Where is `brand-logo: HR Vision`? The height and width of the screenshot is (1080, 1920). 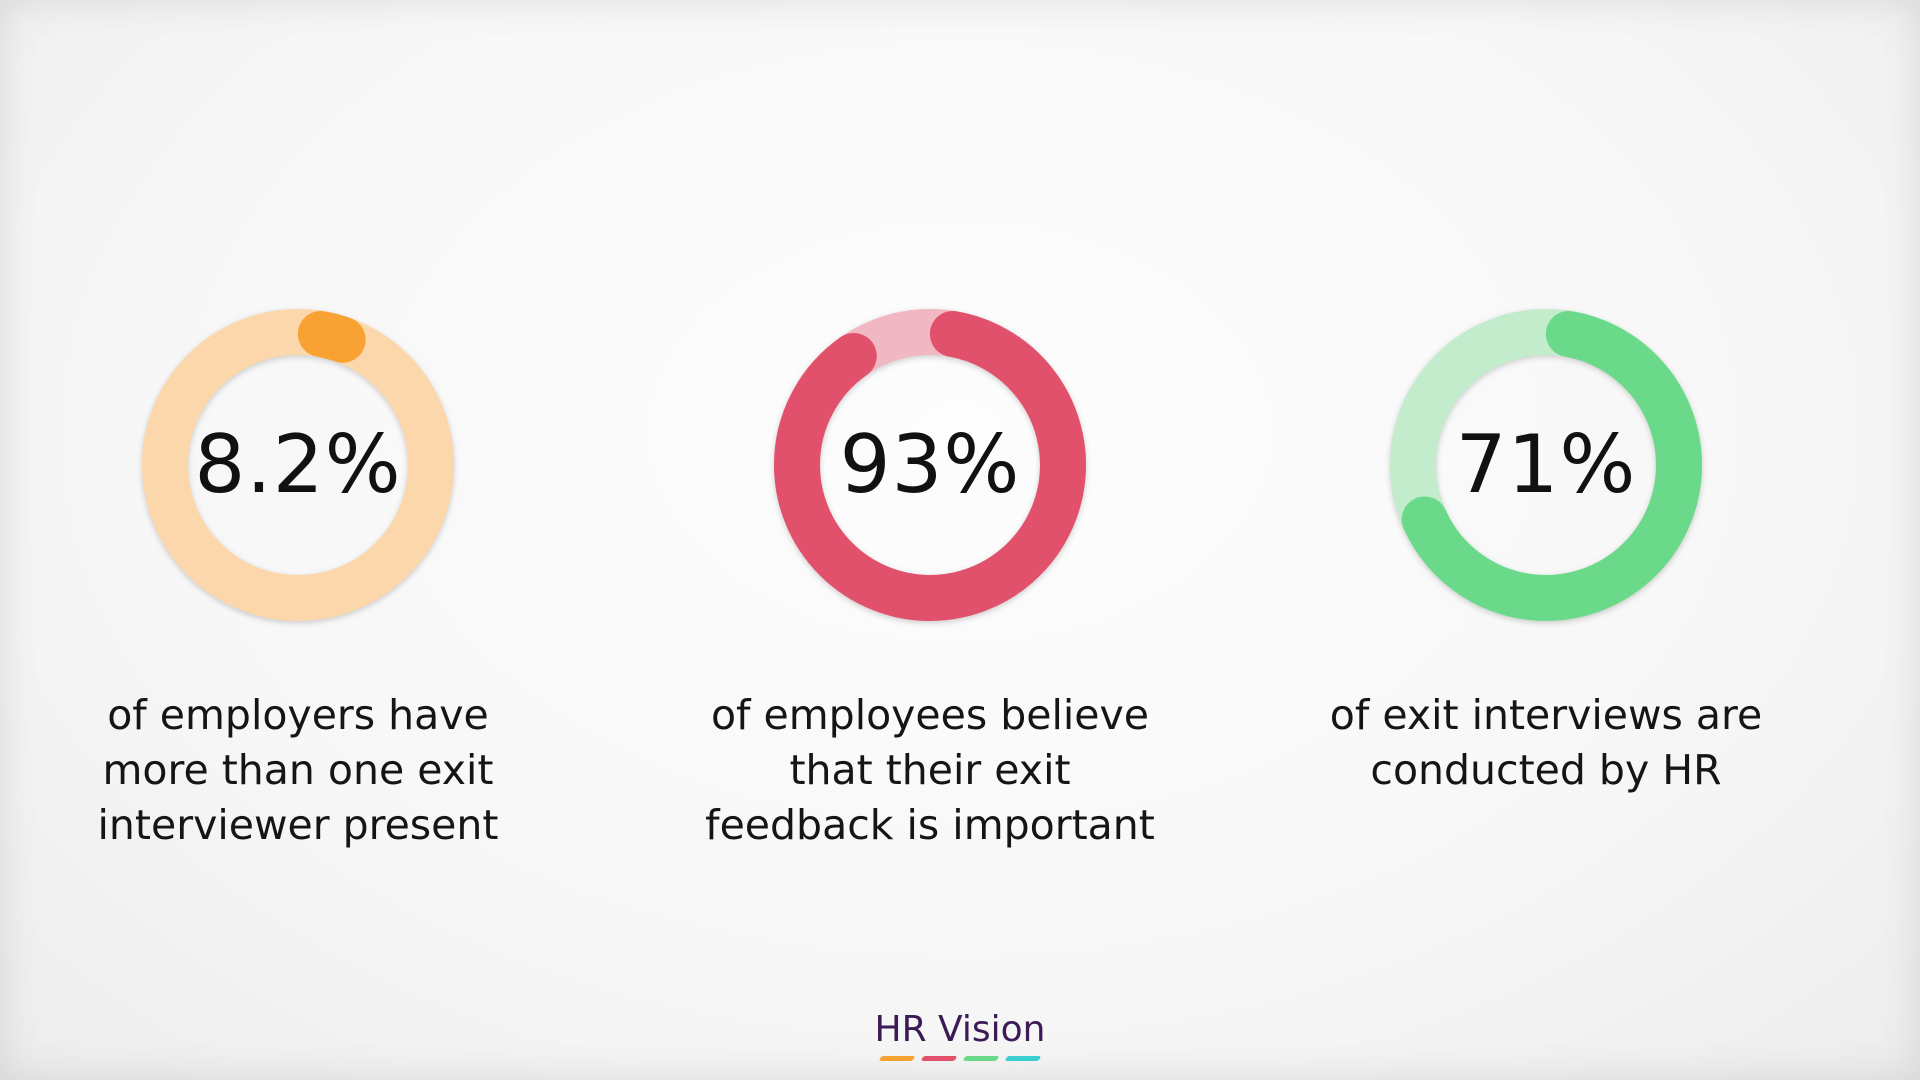 brand-logo: HR Vision is located at coordinates (960, 1035).